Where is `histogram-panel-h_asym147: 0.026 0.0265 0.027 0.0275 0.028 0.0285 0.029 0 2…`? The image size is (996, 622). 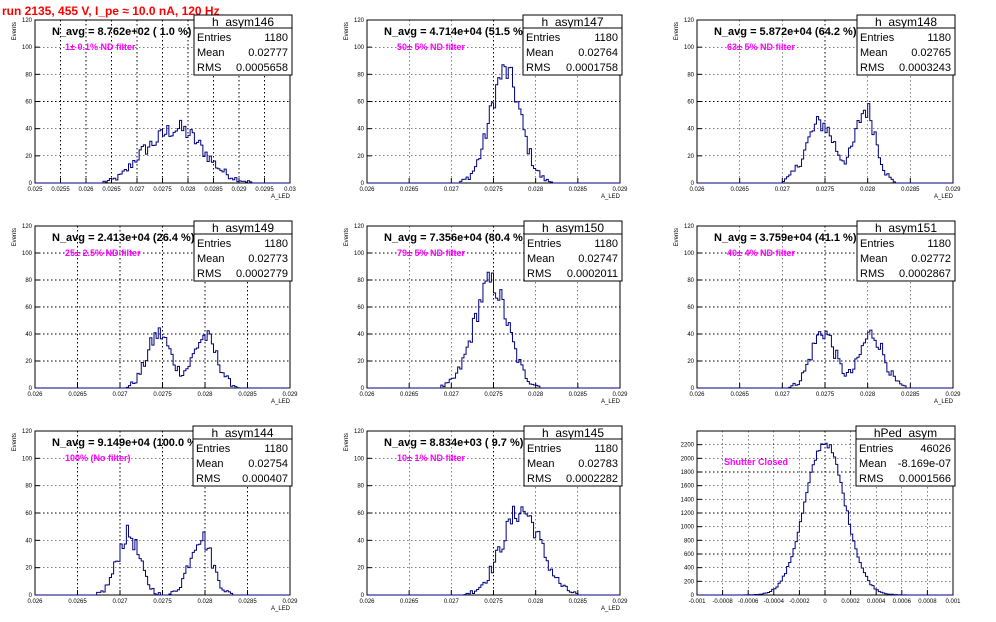
histogram-panel-h_asym147: 0.026 0.0265 0.027 0.0275 0.028 0.0285 0.029 0 2… is located at coordinates (486, 107).